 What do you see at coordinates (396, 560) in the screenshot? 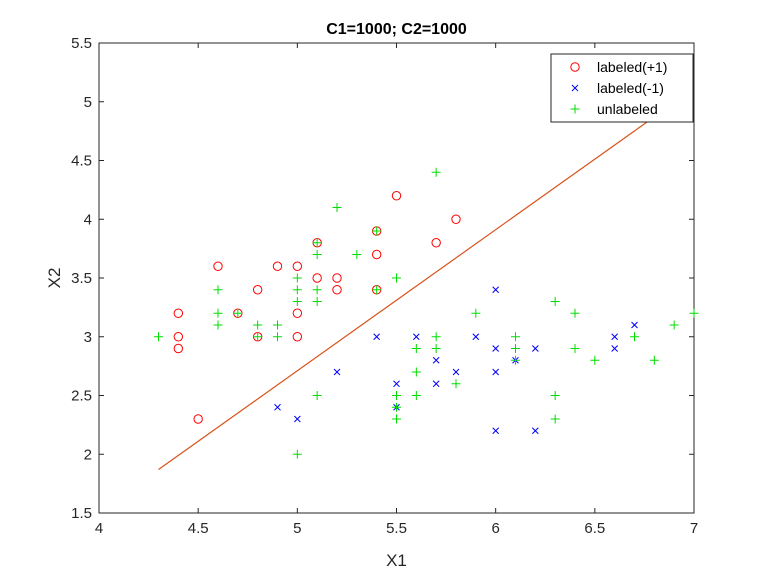
I see `x-axis-label: X1` at bounding box center [396, 560].